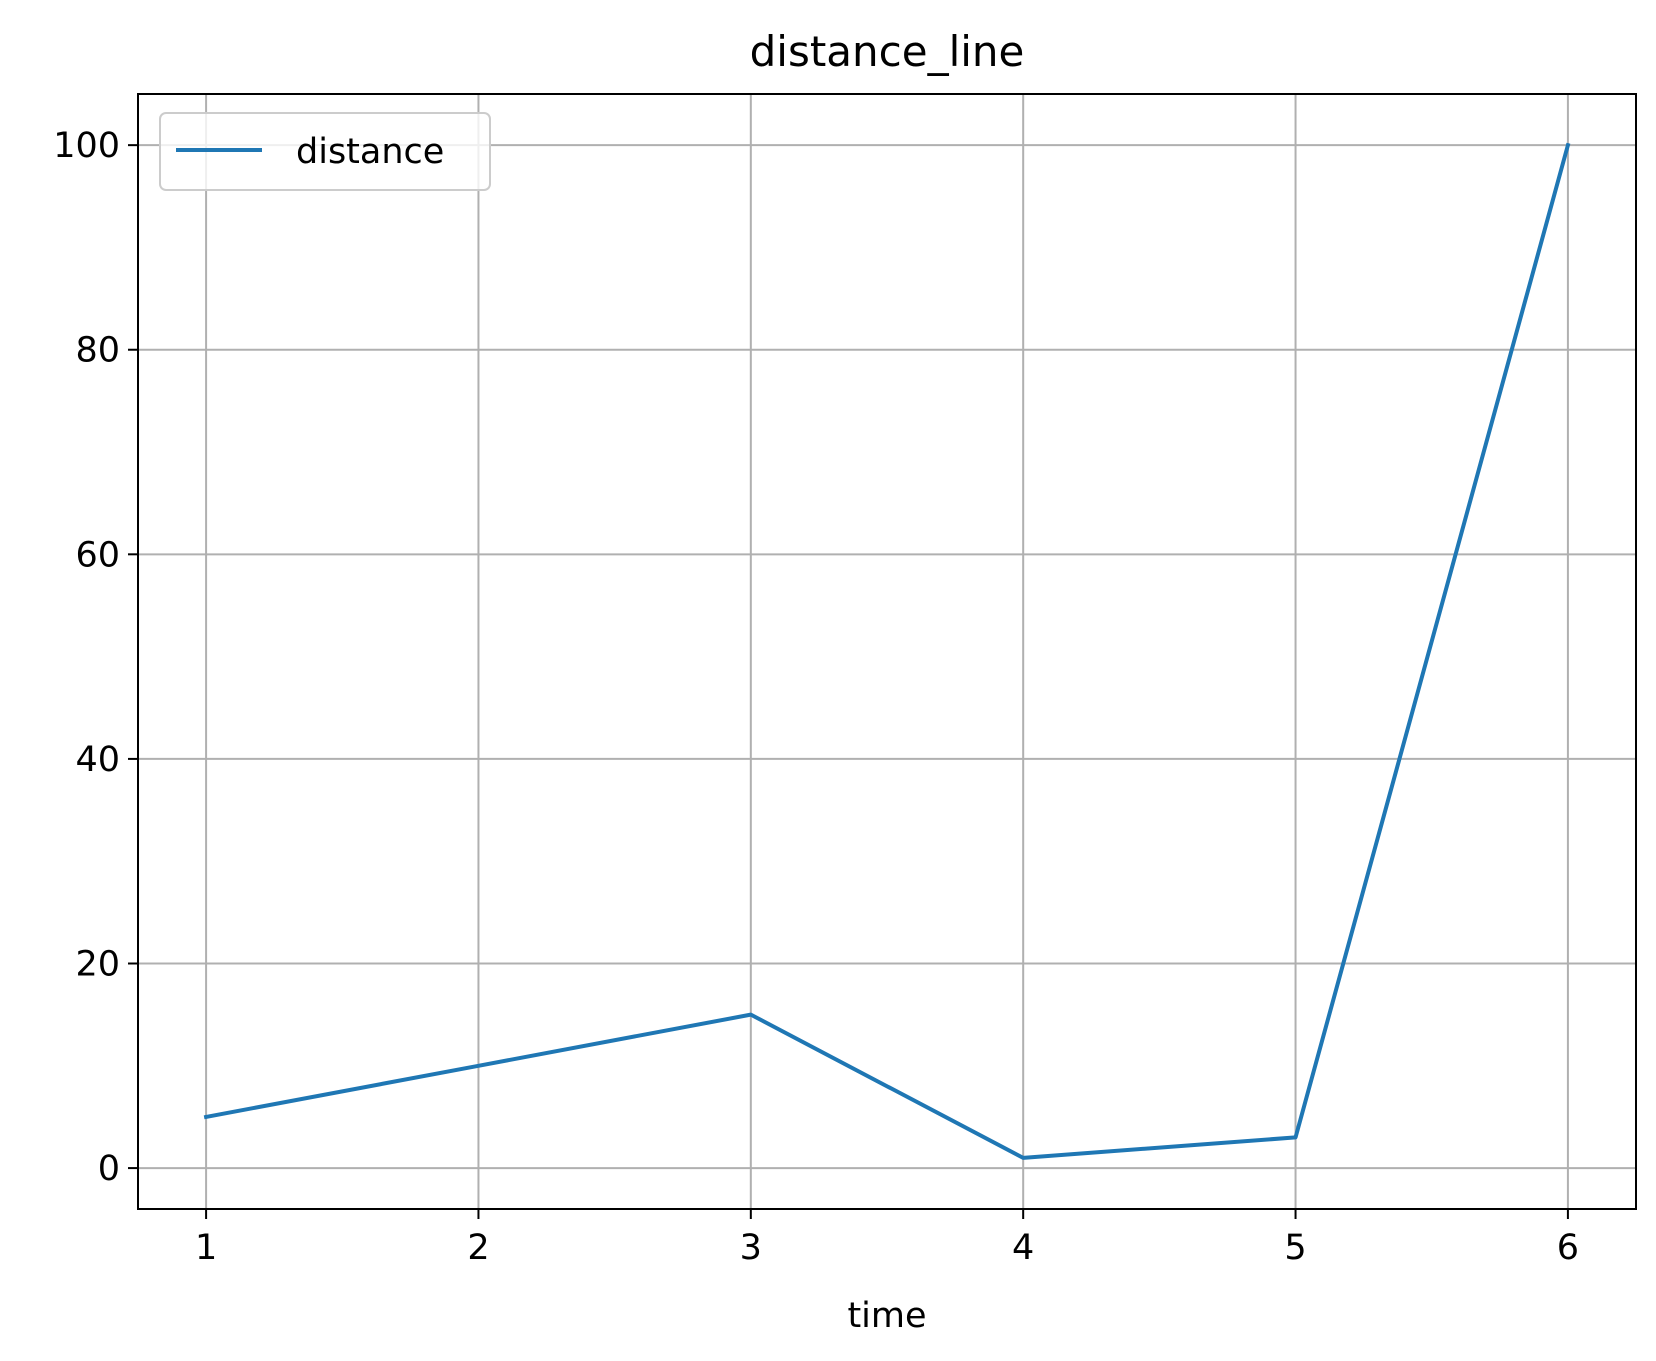 The height and width of the screenshot is (1361, 1656). What do you see at coordinates (1023, 1248) in the screenshot?
I see `x-tick-label: 4` at bounding box center [1023, 1248].